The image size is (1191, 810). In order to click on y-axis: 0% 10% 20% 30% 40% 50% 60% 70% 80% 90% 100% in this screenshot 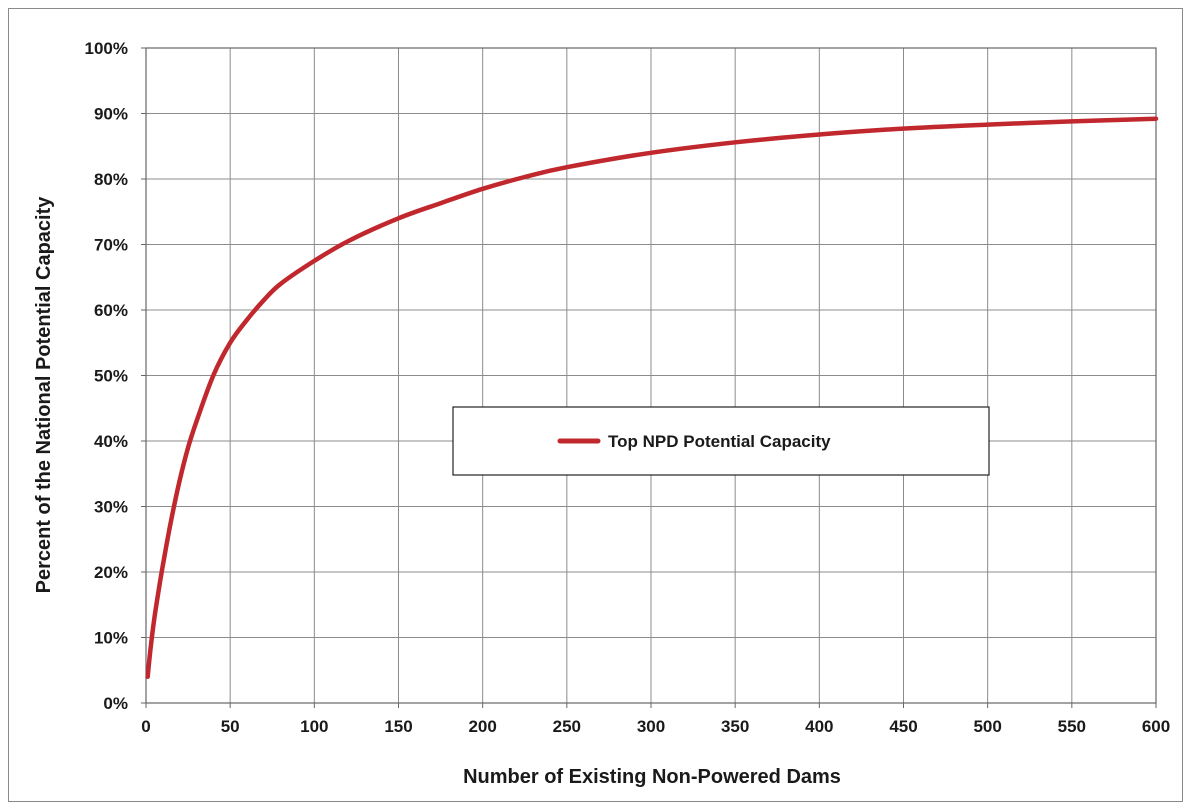, I will do `click(115, 376)`.